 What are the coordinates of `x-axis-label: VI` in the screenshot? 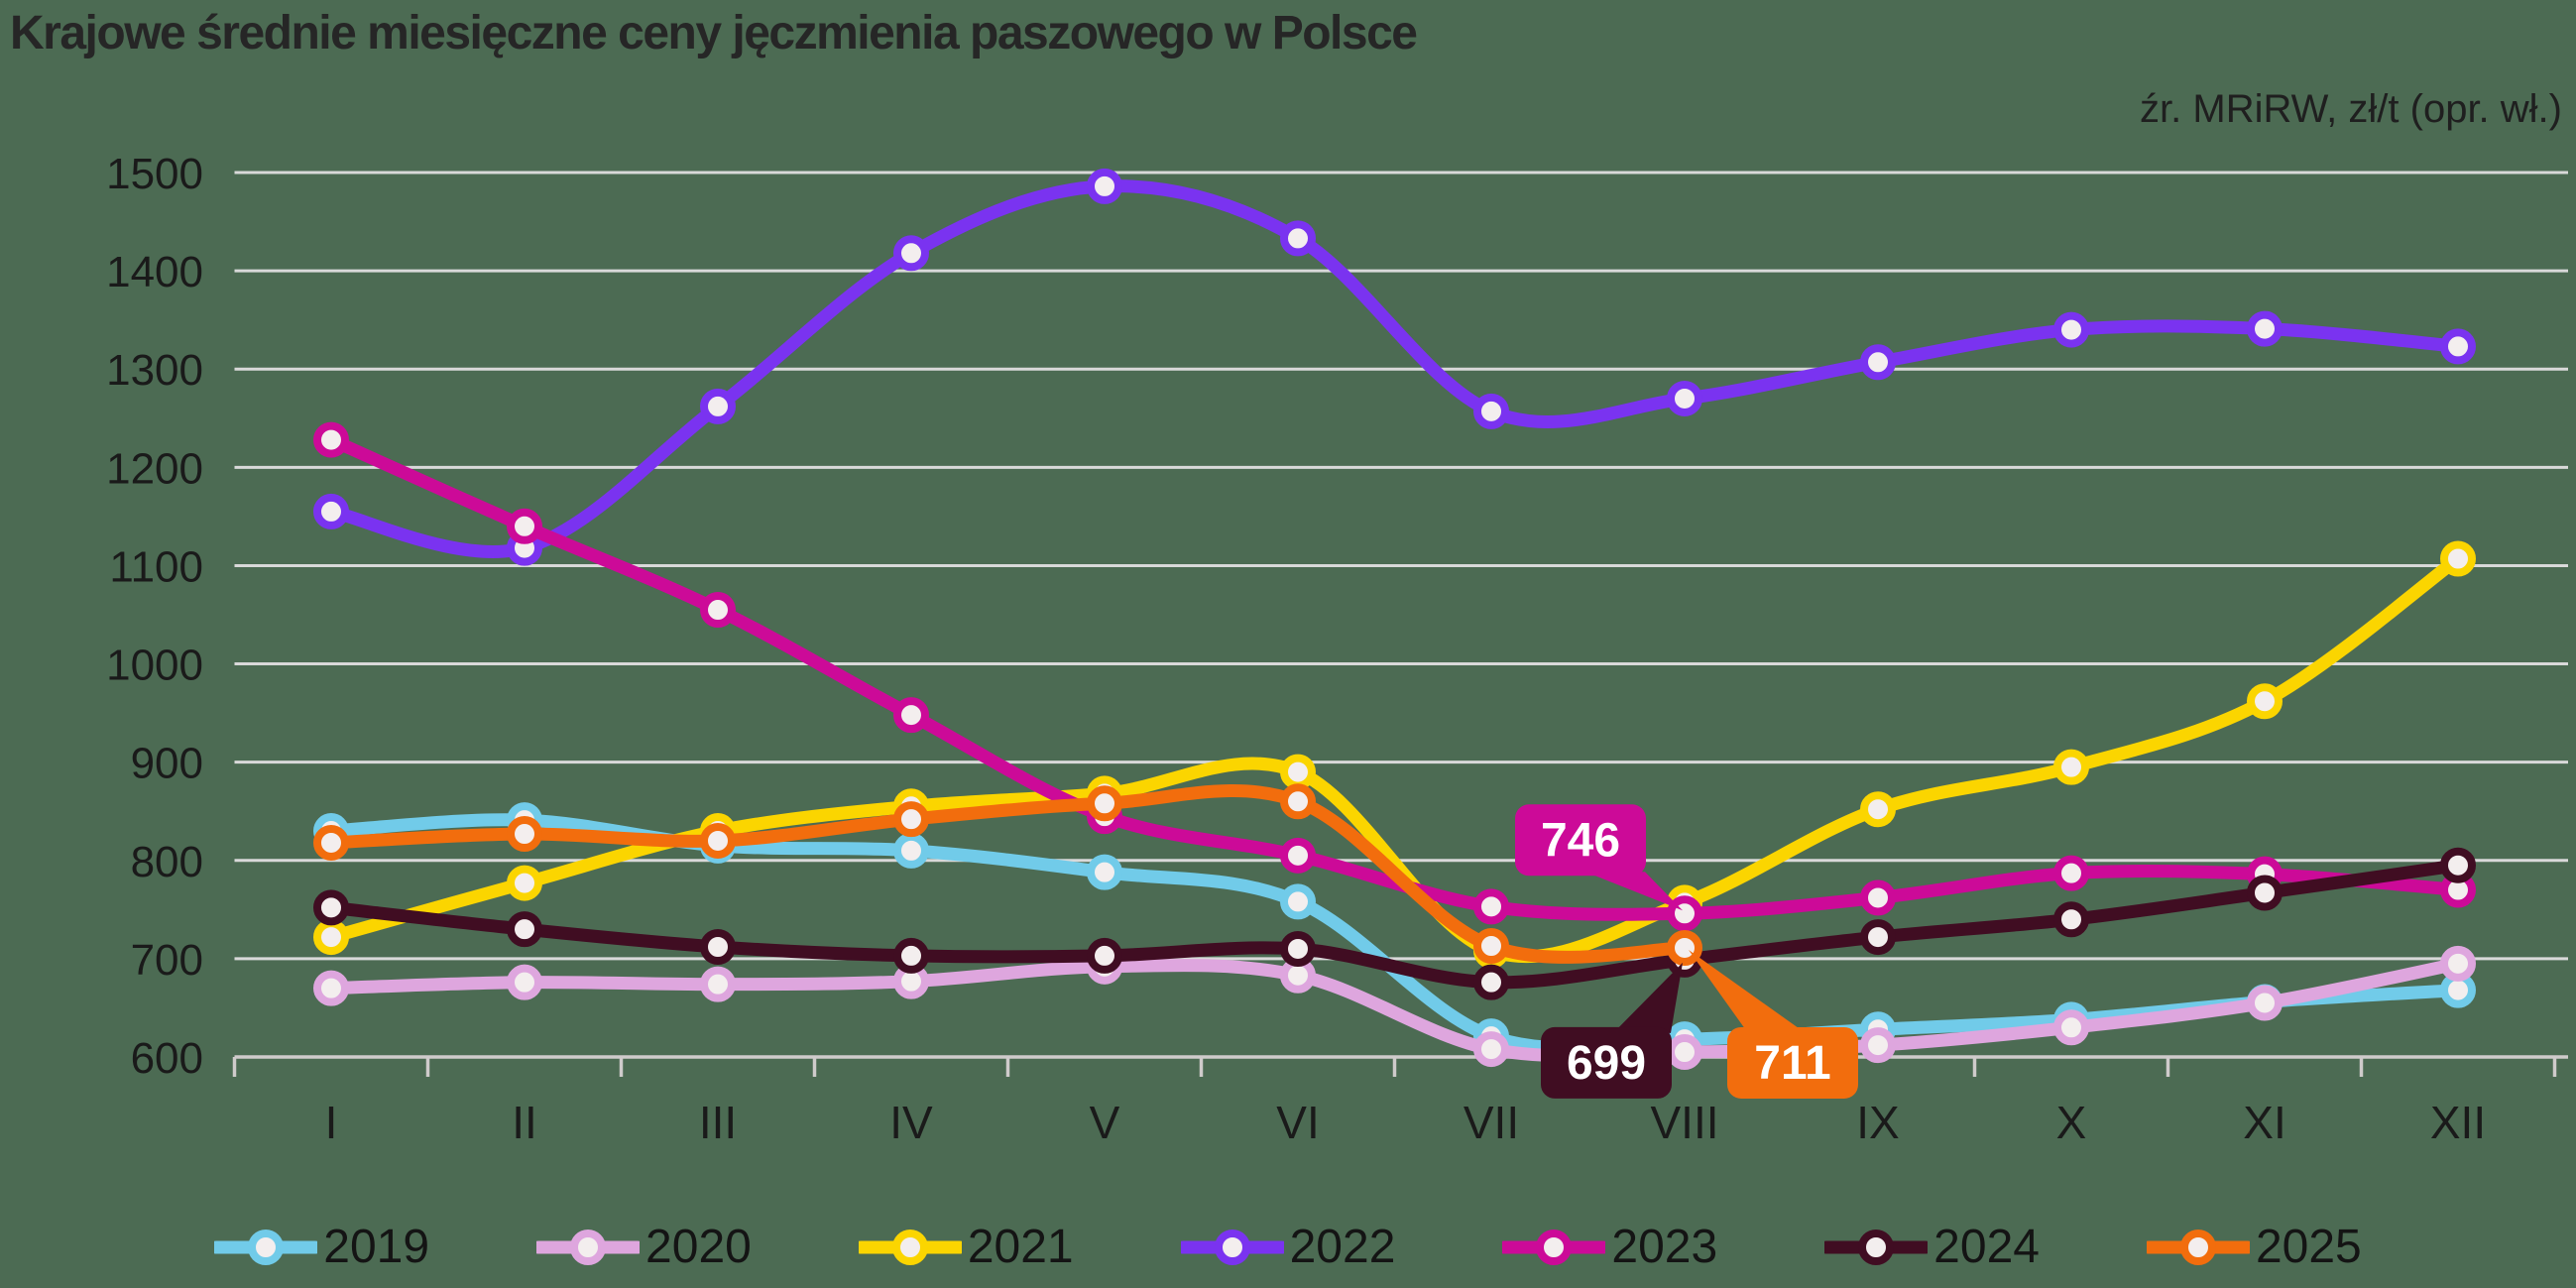 It's located at (1297, 1123).